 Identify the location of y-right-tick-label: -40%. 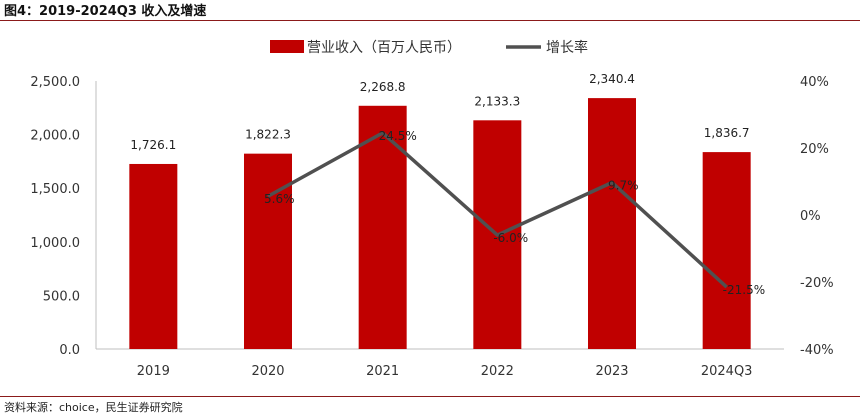
(817, 350).